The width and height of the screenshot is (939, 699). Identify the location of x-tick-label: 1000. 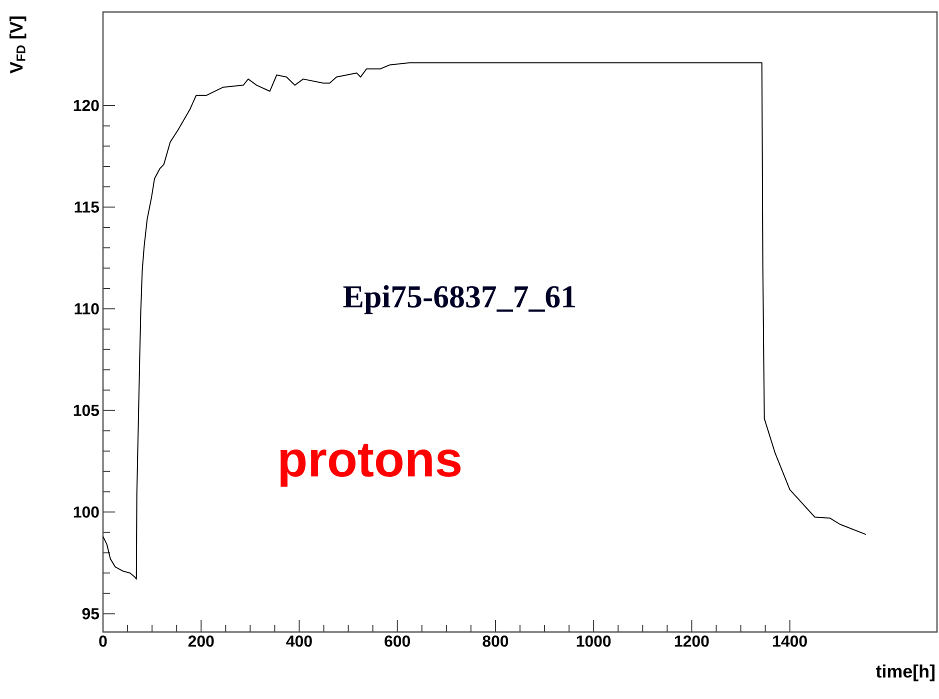
(593, 641).